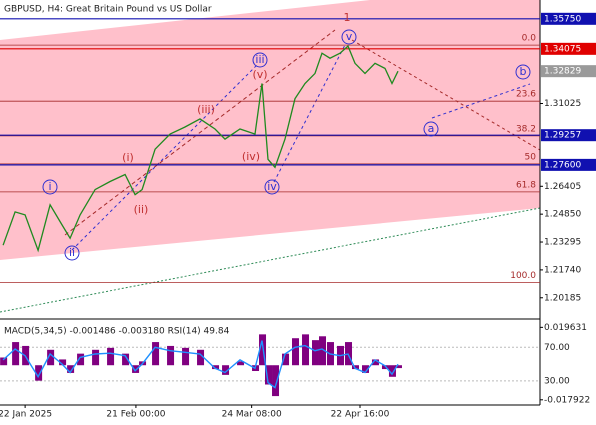 Image resolution: width=596 pixels, height=425 pixels. What do you see at coordinates (562, 19) in the screenshot?
I see `level-label: 1.35750` at bounding box center [562, 19].